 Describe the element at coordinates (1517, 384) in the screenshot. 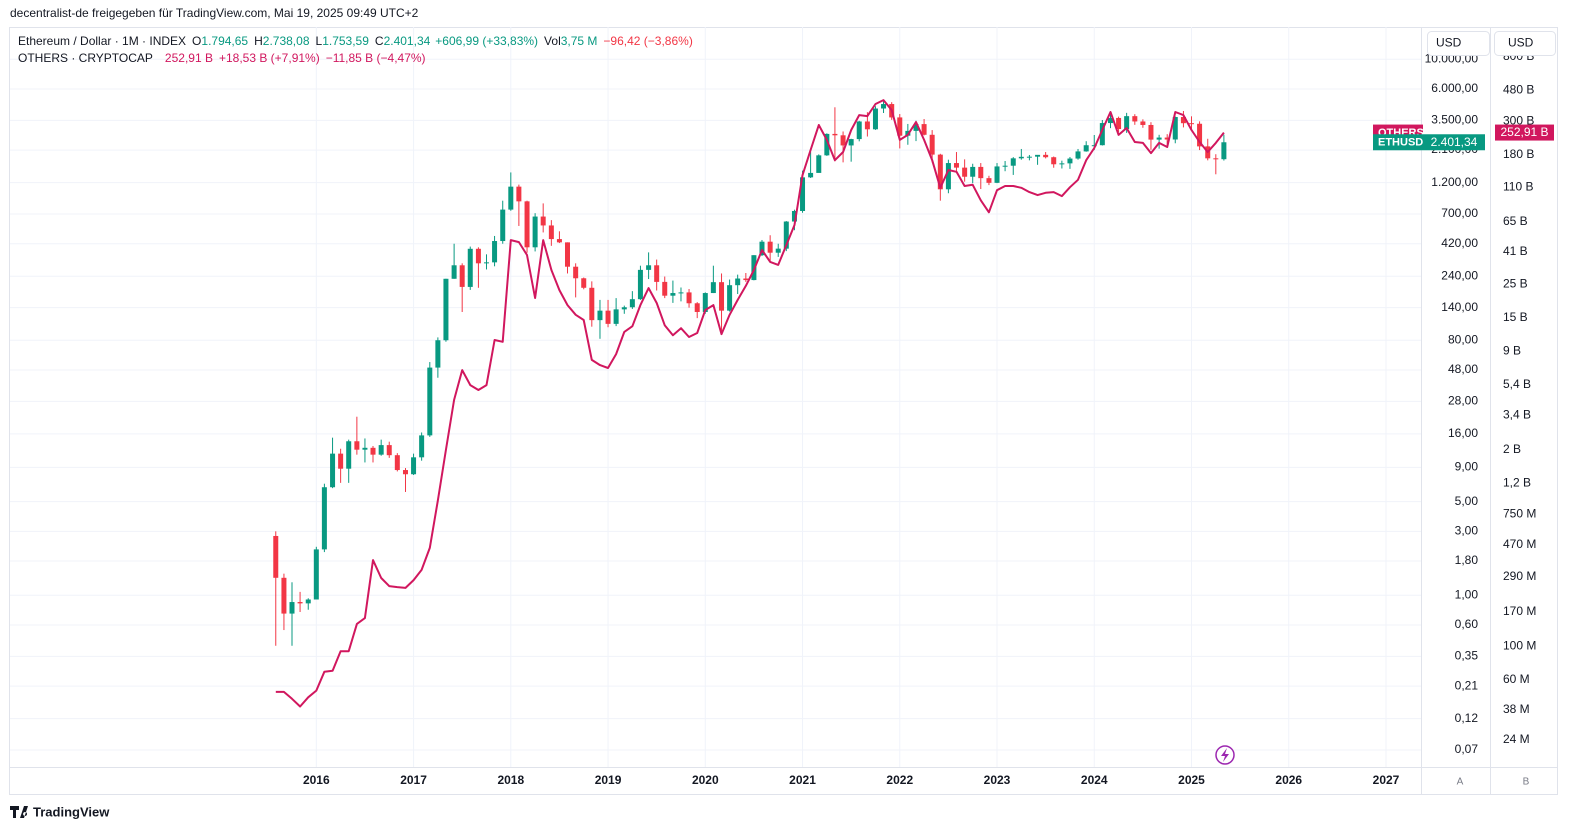

I see `y2-tick-label: 5,4 B` at that location.